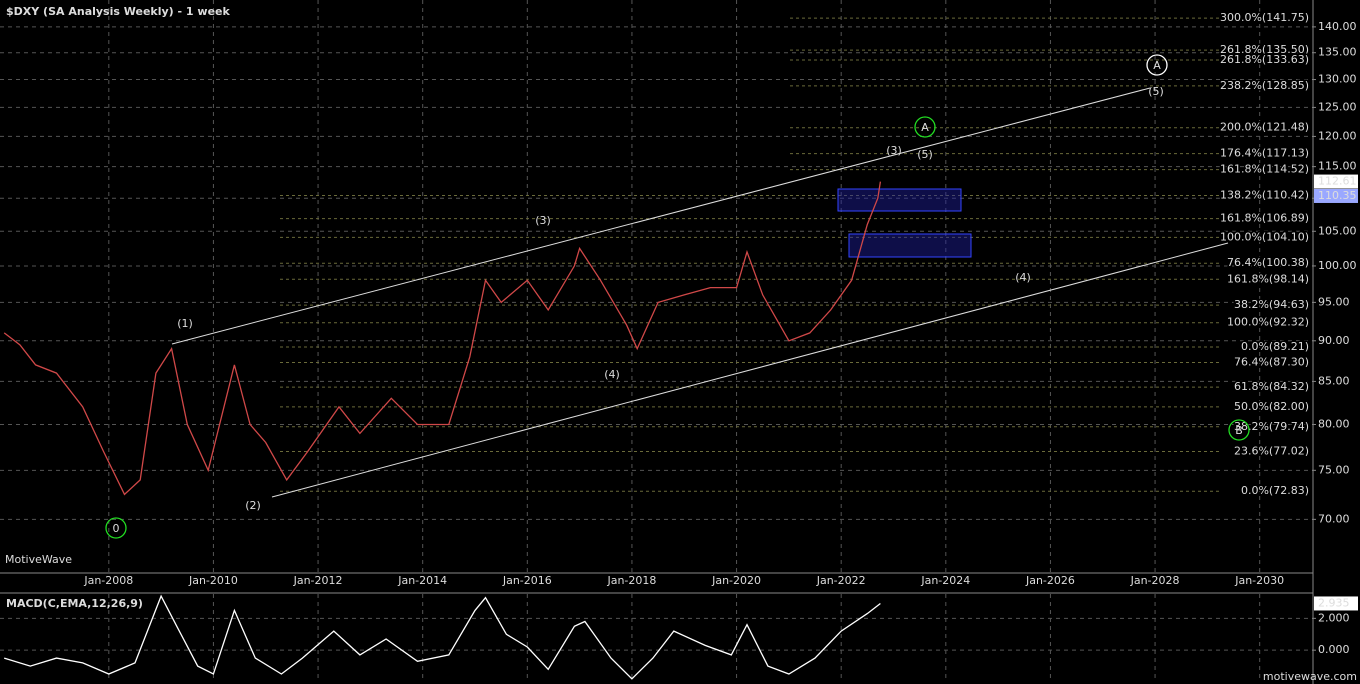 Image resolution: width=1360 pixels, height=684 pixels. What do you see at coordinates (631, 580) in the screenshot?
I see `x-tick-label: Jan-2018` at bounding box center [631, 580].